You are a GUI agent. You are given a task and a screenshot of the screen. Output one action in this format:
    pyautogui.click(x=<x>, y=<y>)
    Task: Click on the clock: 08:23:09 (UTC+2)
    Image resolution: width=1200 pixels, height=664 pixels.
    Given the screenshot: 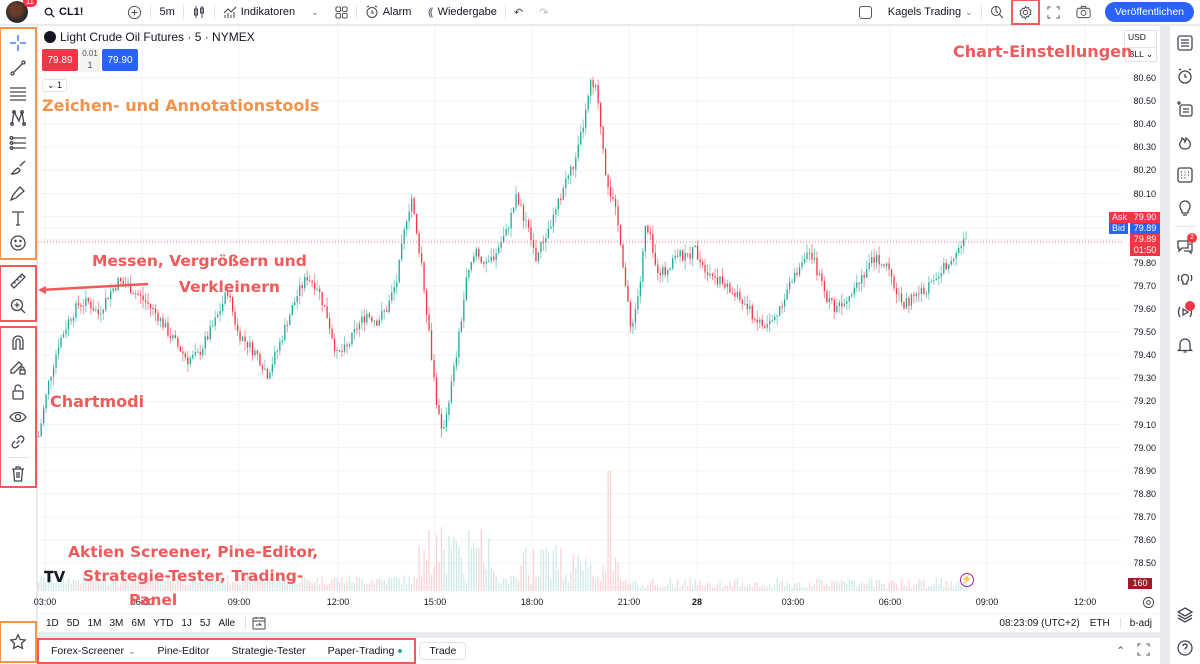 What is the action you would take?
    pyautogui.click(x=1039, y=623)
    